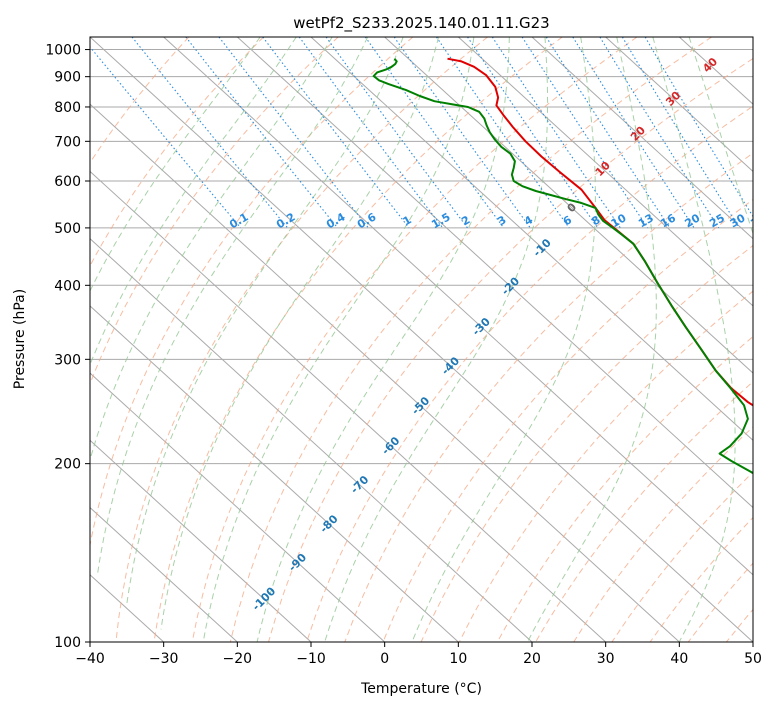  Describe the element at coordinates (567, 220) in the screenshot. I see `mixing-ratio-label: 6` at that location.